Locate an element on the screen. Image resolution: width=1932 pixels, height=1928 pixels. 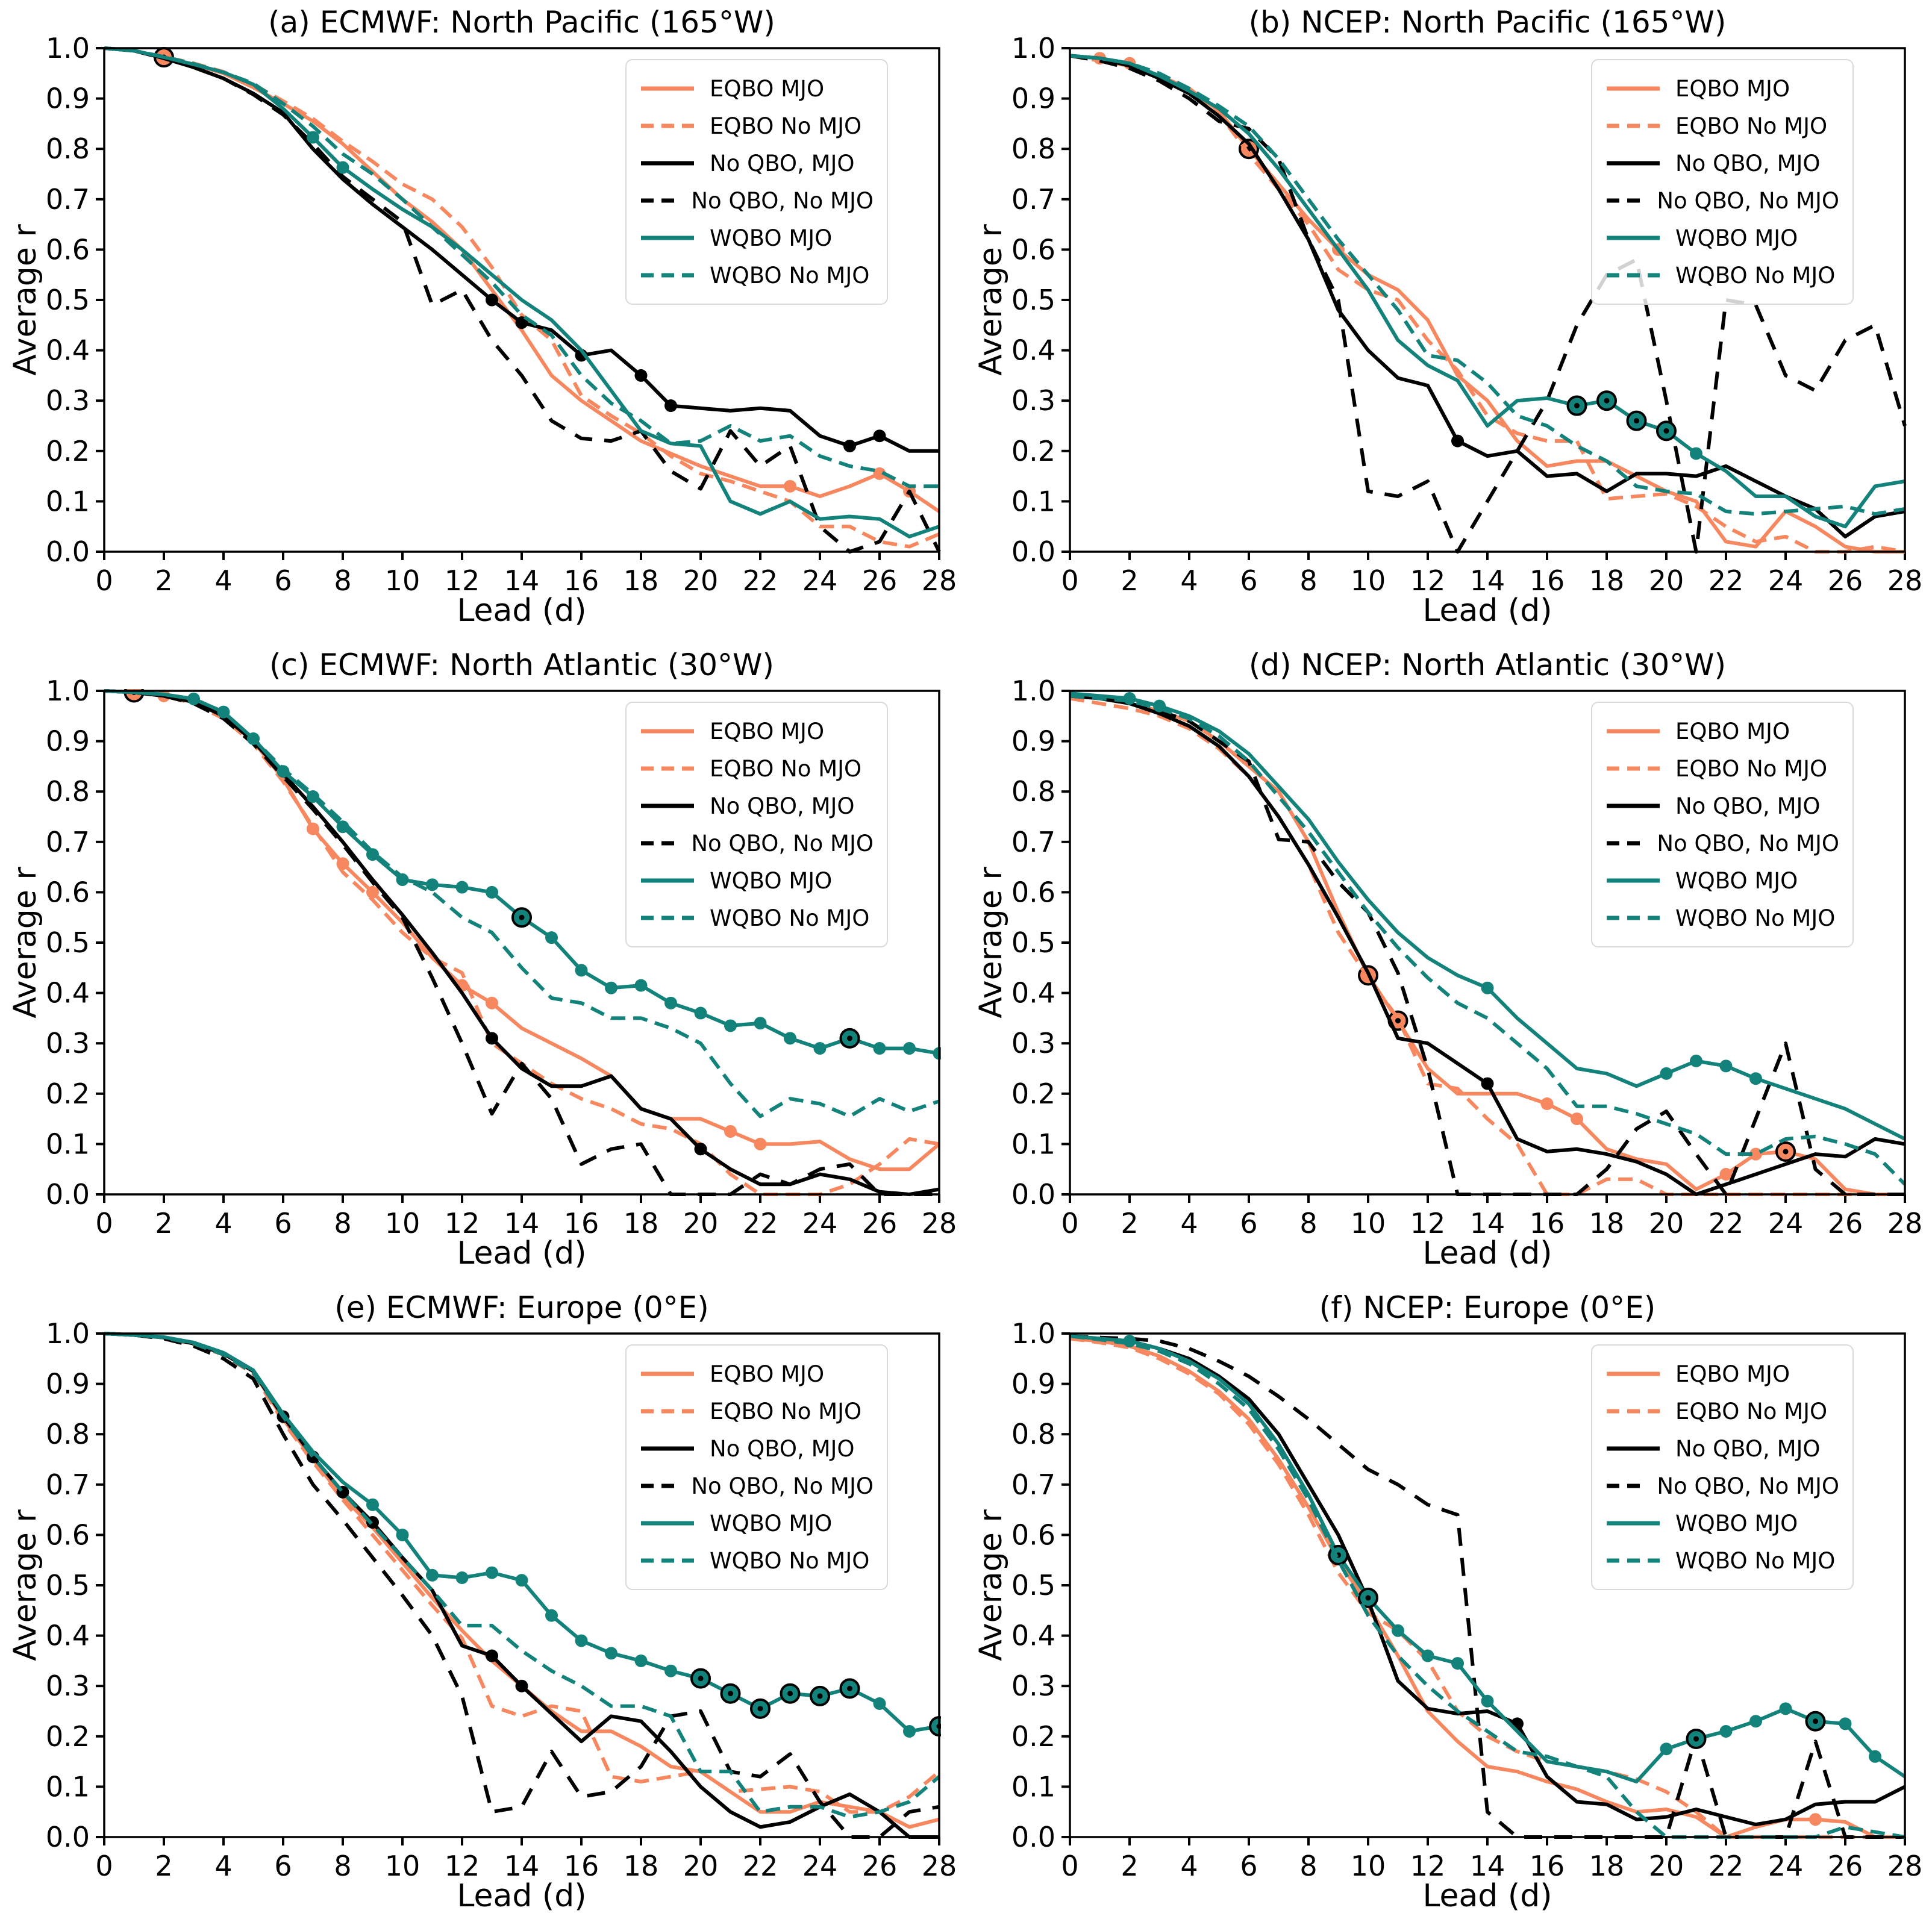
series-line-wqbo-mjo is located at coordinates (1487, 291).